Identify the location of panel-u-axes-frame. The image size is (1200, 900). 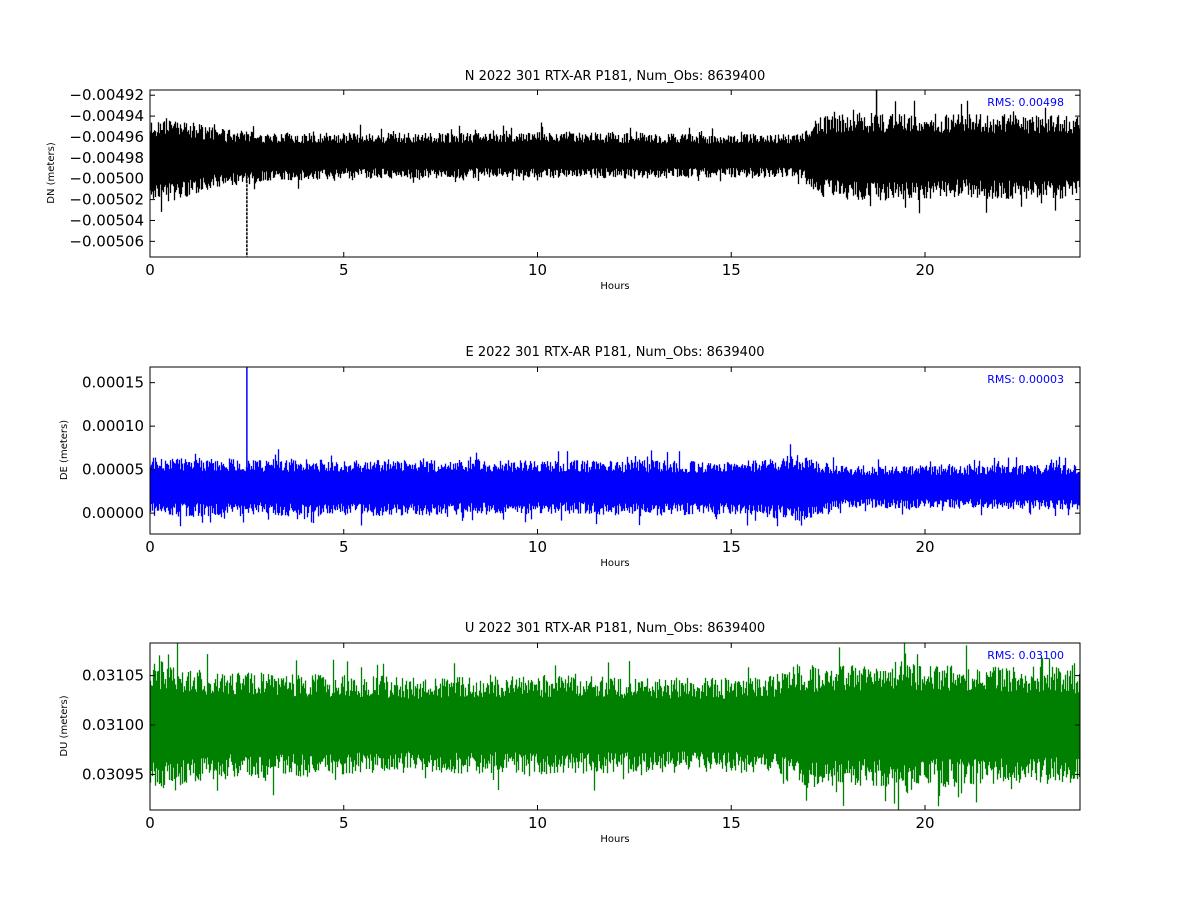
(615, 726).